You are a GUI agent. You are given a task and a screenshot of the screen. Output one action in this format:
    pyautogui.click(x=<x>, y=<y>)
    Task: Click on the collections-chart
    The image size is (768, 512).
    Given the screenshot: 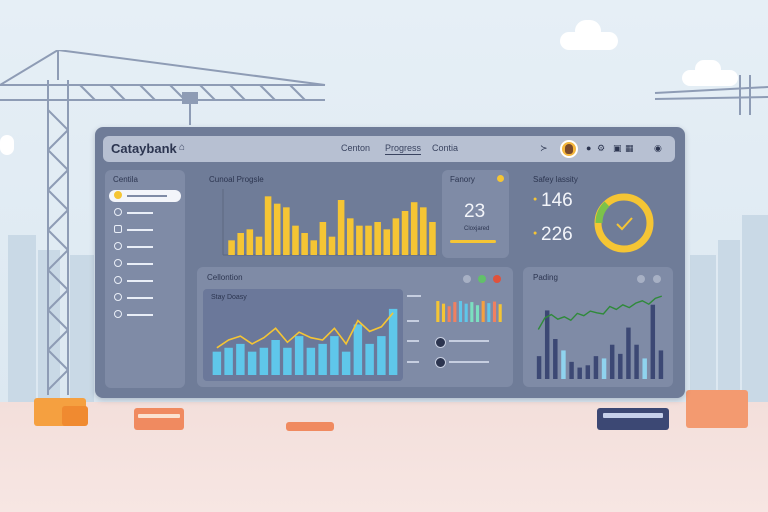 What is the action you would take?
    pyautogui.click(x=305, y=341)
    